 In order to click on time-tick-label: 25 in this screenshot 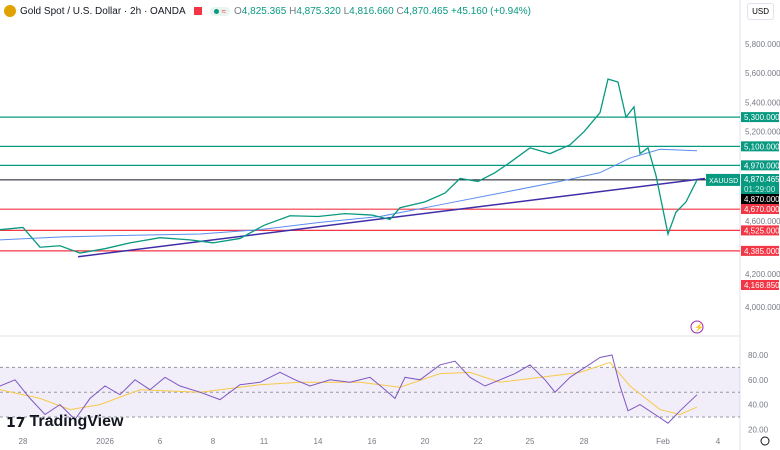, I will do `click(530, 441)`.